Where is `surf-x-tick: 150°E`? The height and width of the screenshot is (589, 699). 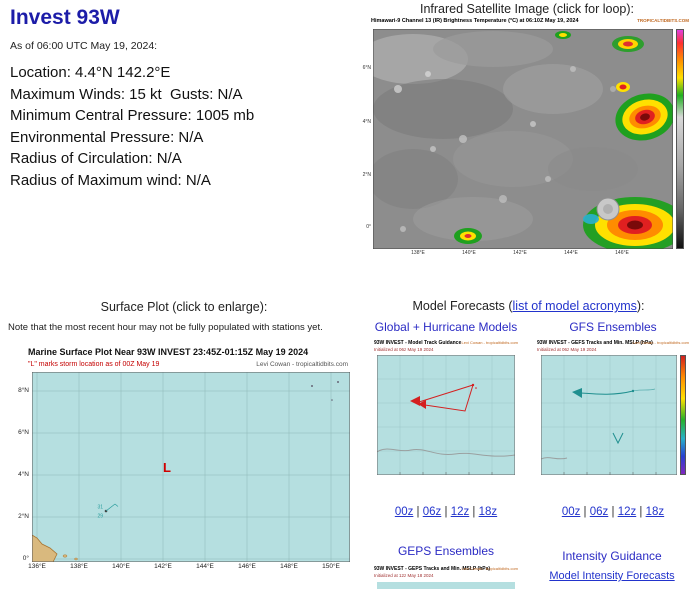 surf-x-tick: 150°E is located at coordinates (331, 566).